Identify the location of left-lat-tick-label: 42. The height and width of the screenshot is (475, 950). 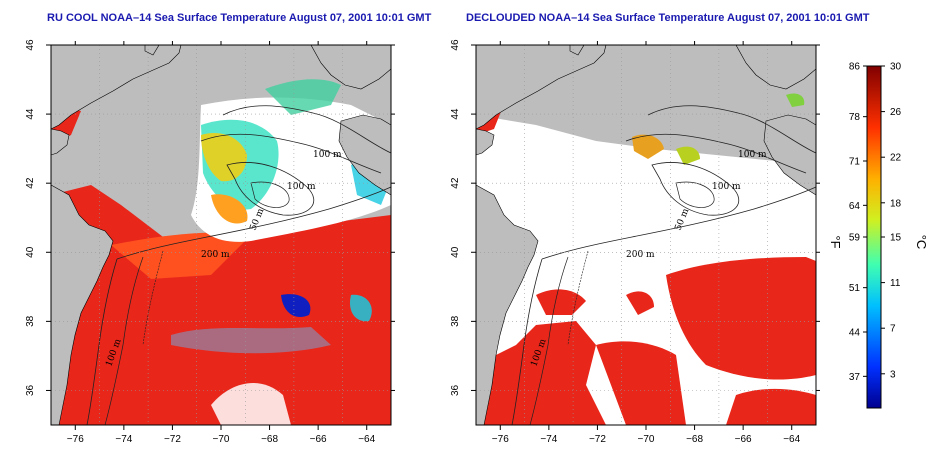
(30, 183).